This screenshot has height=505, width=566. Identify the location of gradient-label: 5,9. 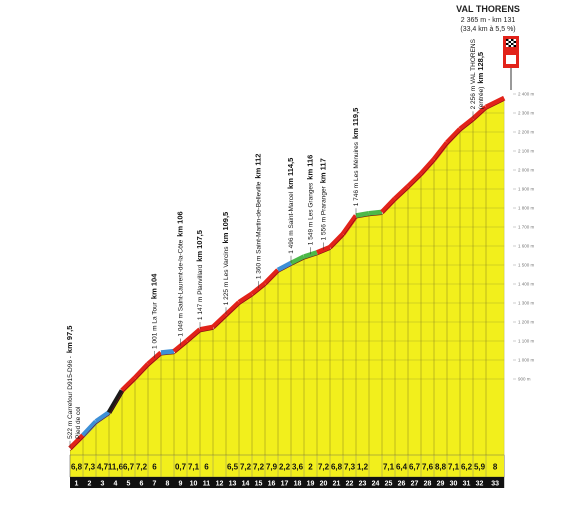
(480, 467).